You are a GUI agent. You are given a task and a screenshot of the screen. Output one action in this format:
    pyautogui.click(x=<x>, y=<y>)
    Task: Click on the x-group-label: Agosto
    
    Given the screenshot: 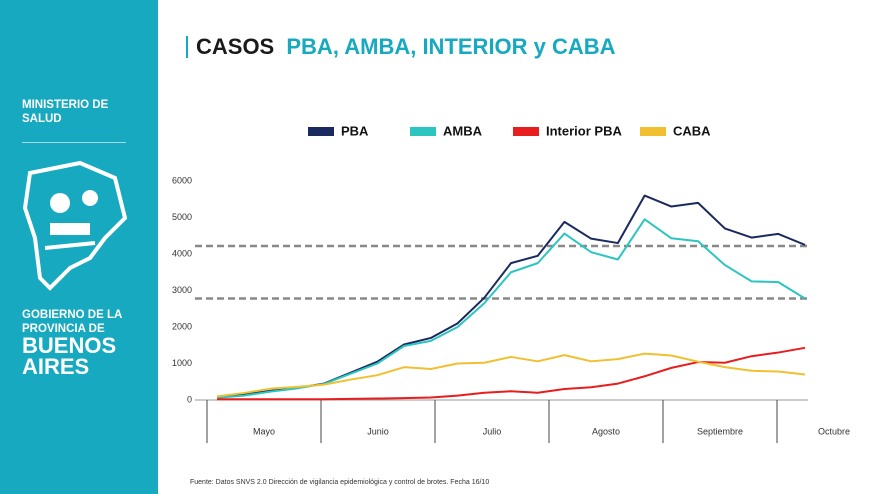 What is the action you would take?
    pyautogui.click(x=606, y=431)
    